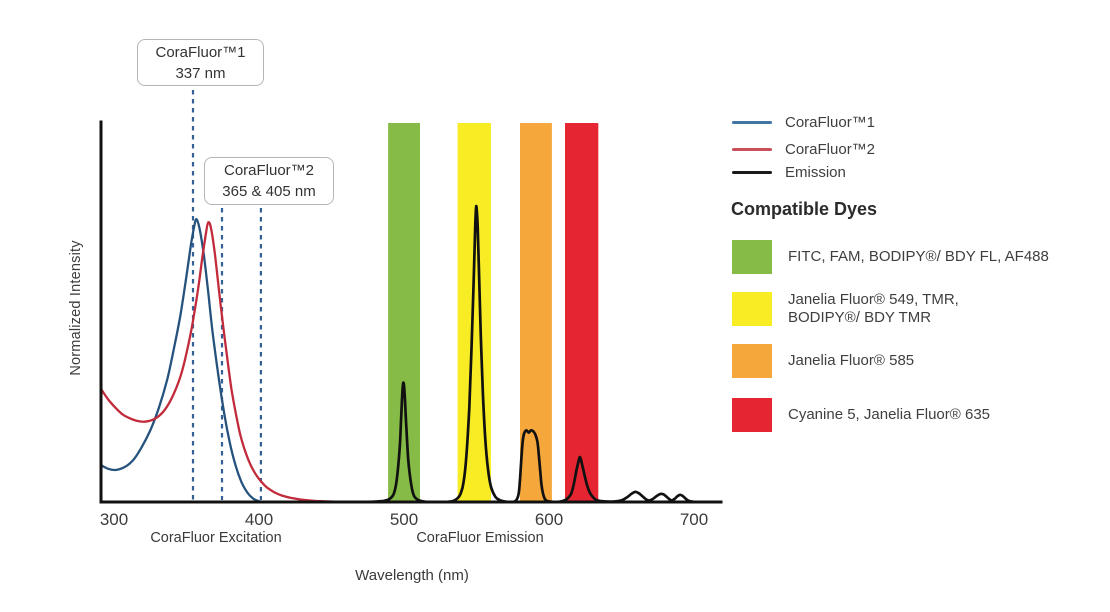 The height and width of the screenshot is (612, 1110). Describe the element at coordinates (804, 209) in the screenshot. I see `compatible-dyes-title: Compatible Dyes` at that location.